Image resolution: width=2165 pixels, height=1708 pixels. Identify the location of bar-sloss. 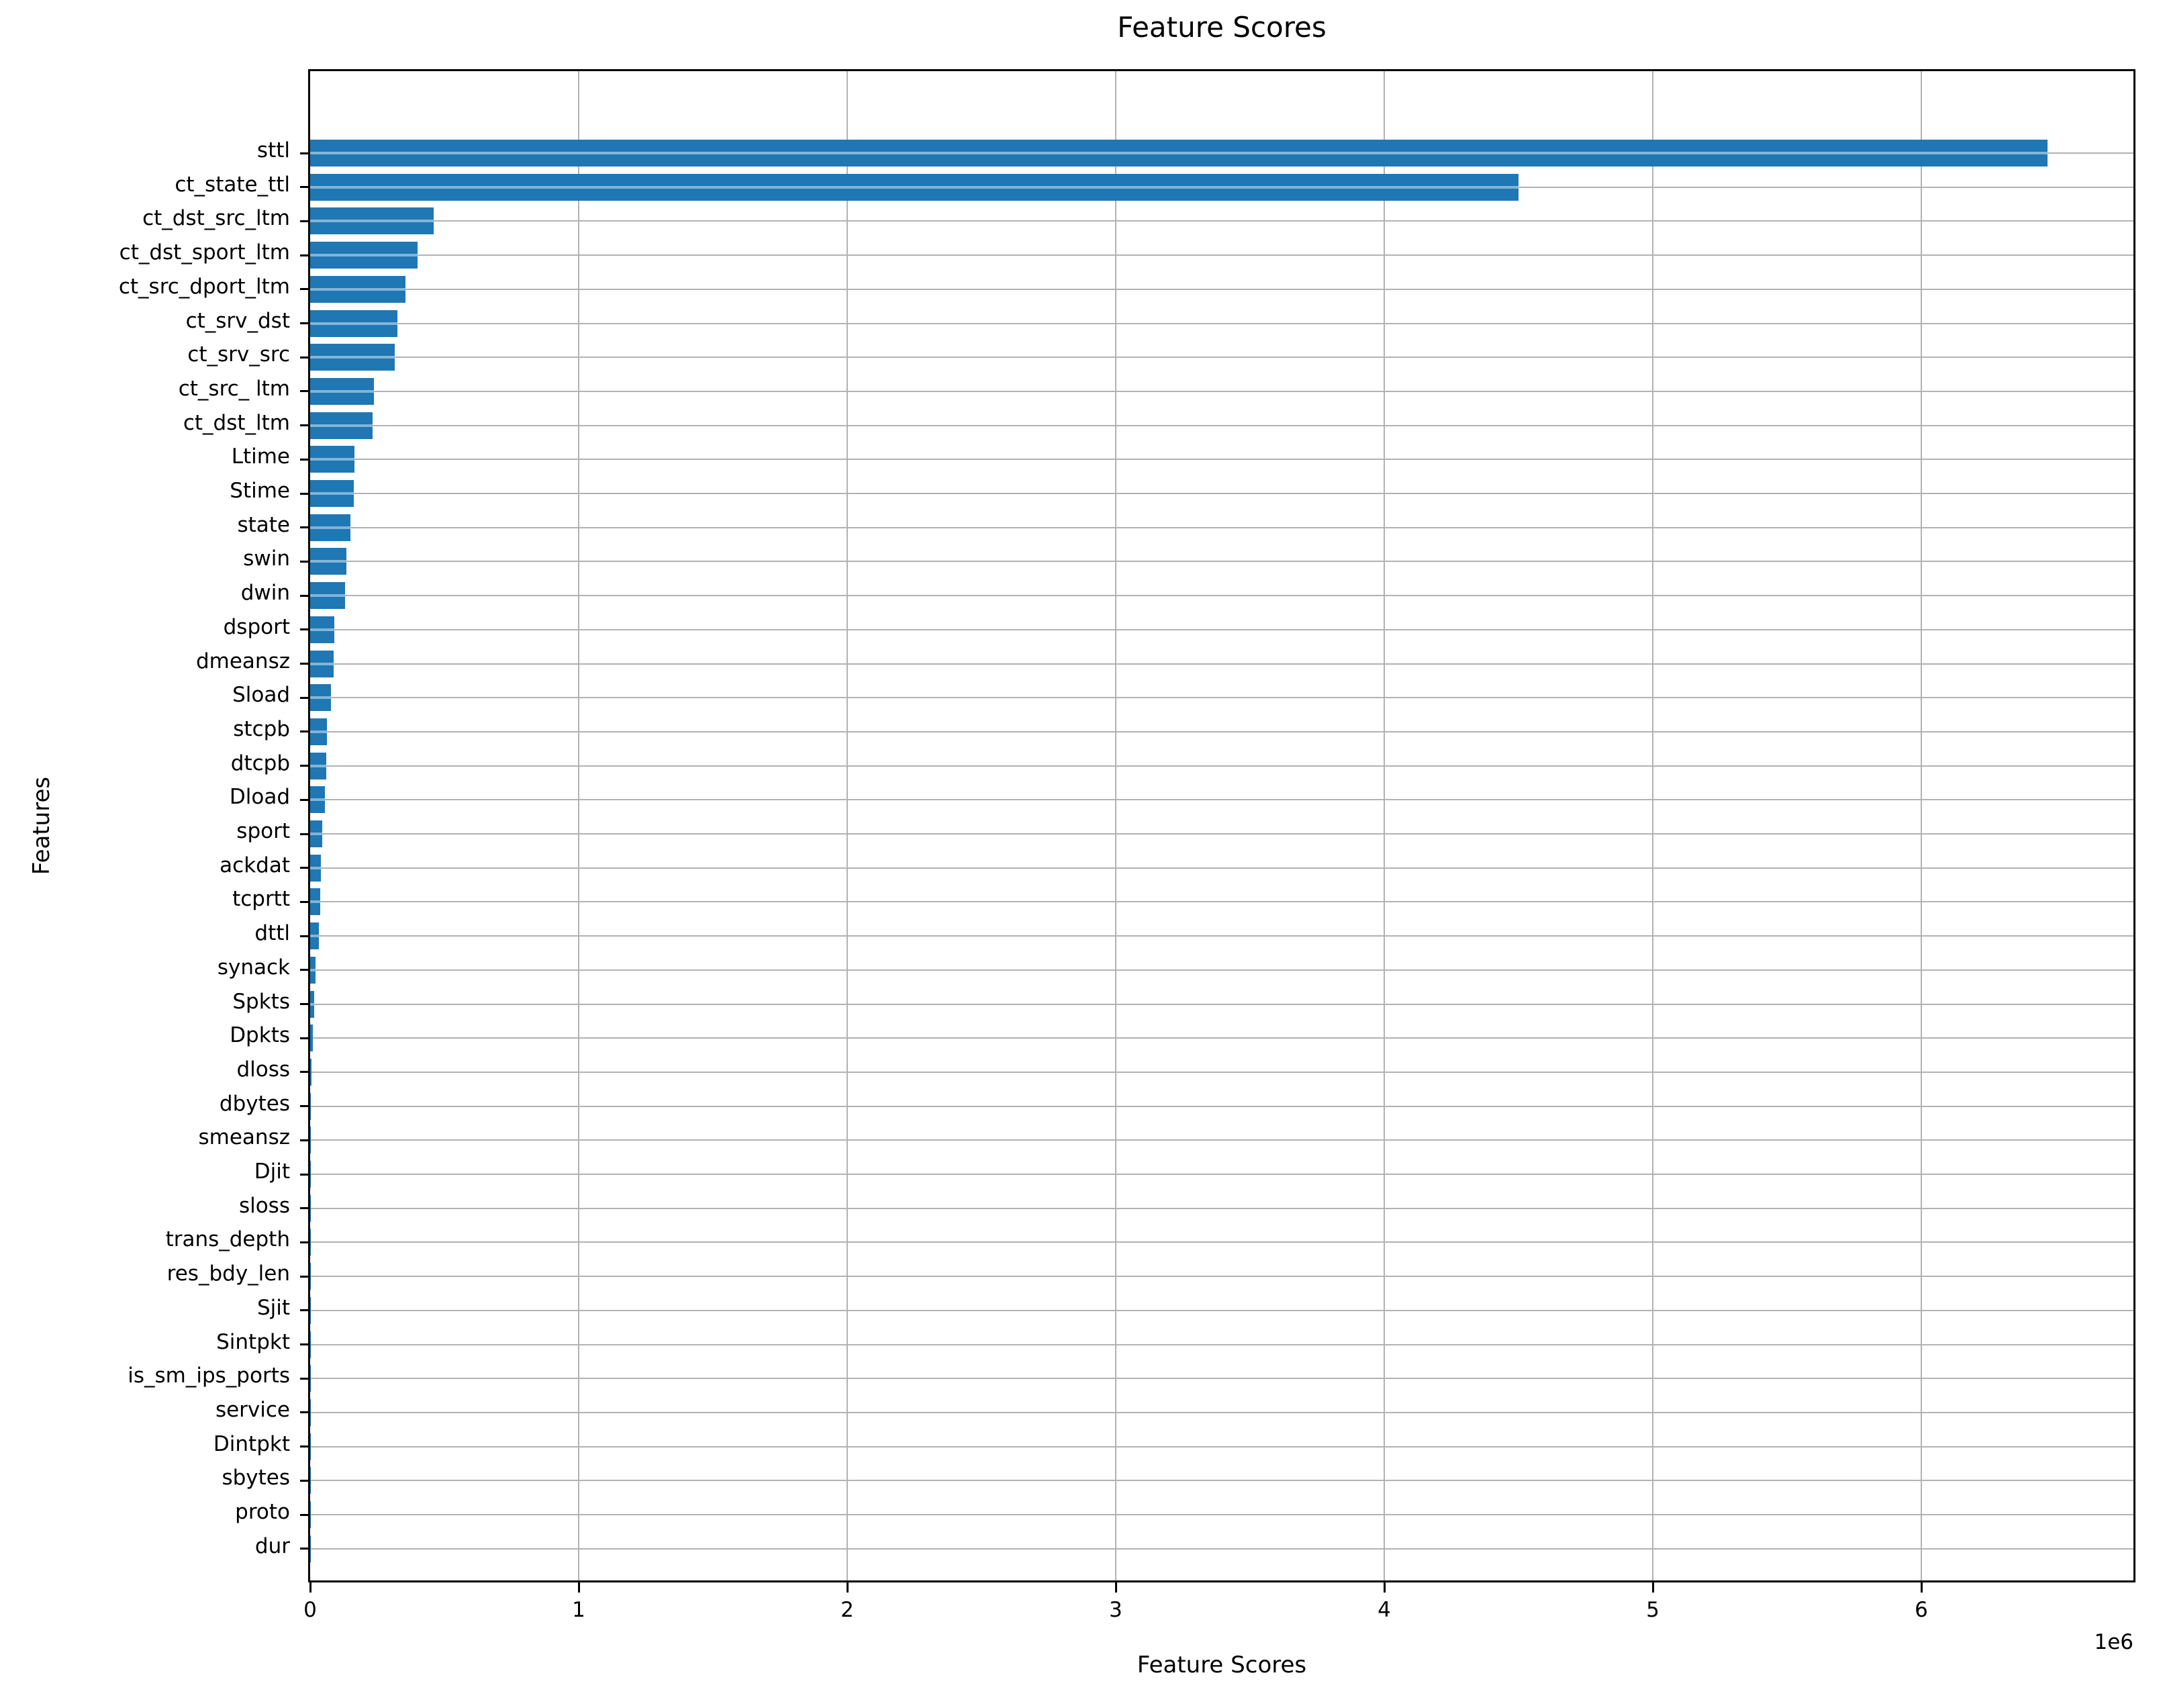
(310, 1208).